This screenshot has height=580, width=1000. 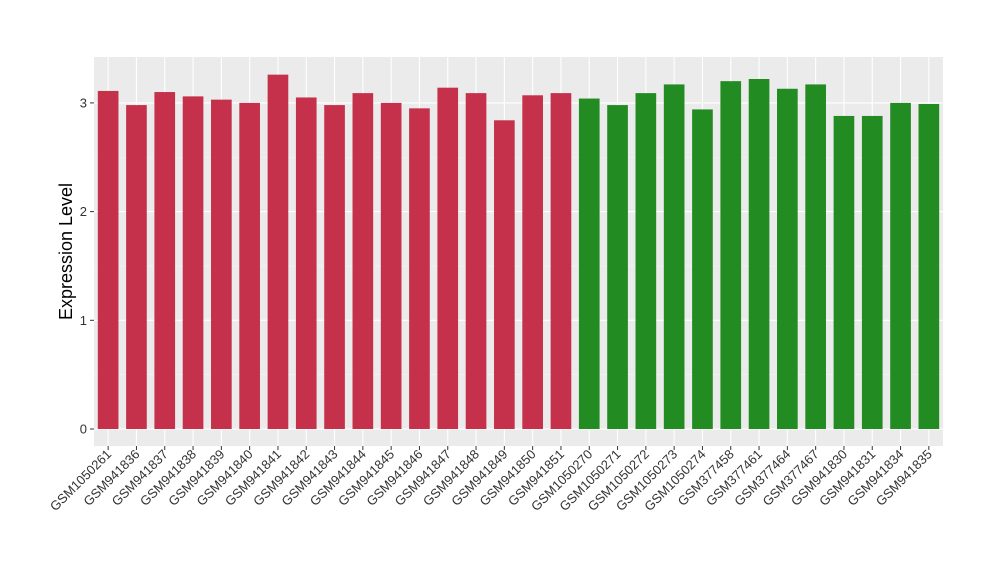 I want to click on y-axis: 0 1 2 3, so click(x=87, y=266).